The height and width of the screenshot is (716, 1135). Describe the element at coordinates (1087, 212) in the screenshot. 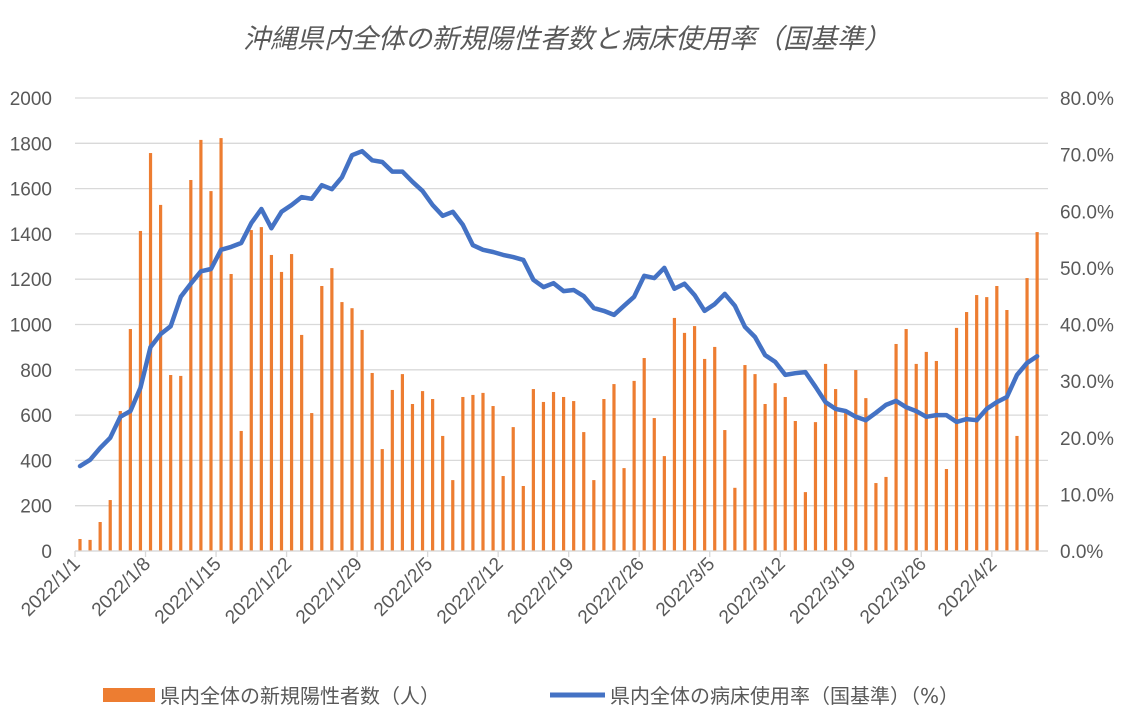

I see `y-right-tick-label: 60.0%` at that location.